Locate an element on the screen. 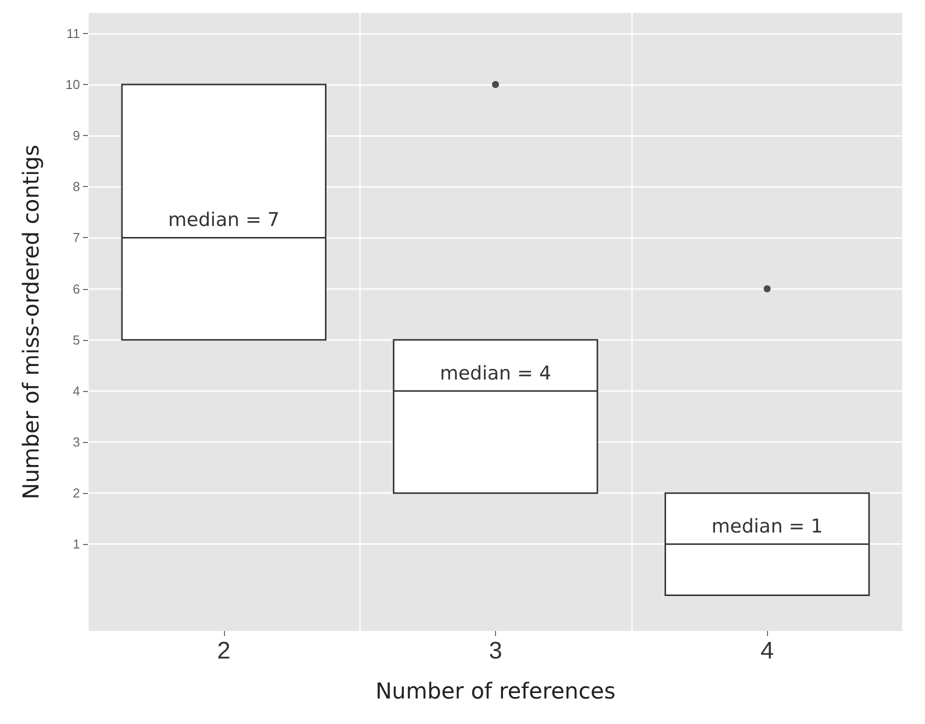 This screenshot has height=724, width=925. x-tick-label: 2 is located at coordinates (224, 651).